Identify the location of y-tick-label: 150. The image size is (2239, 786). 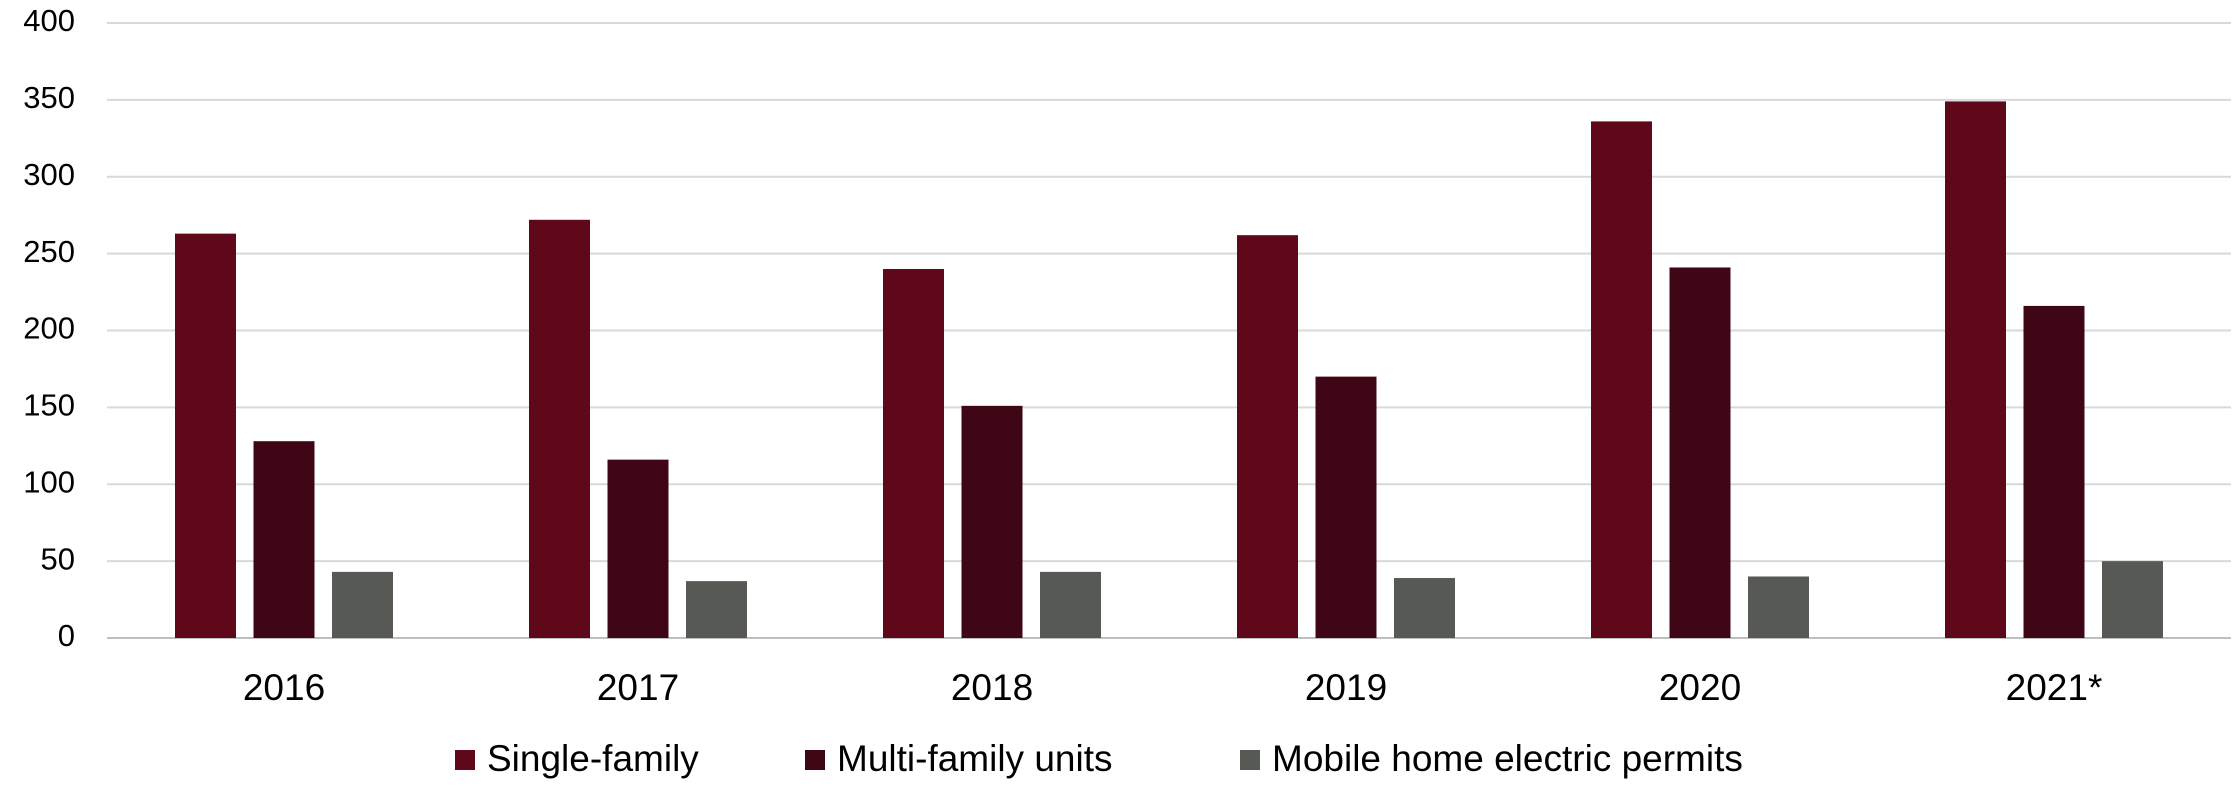
(49, 405).